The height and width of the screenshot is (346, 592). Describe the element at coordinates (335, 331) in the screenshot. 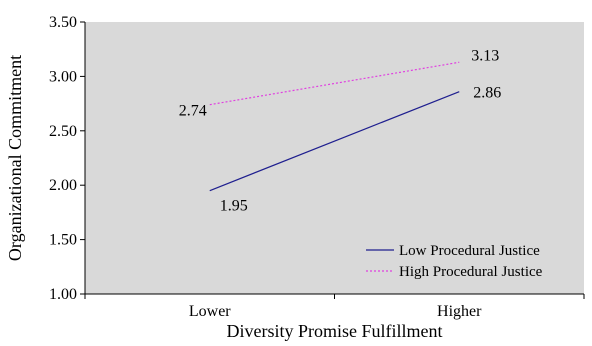

I see `x-axis-title: Diversity Promise Fulfillment` at that location.